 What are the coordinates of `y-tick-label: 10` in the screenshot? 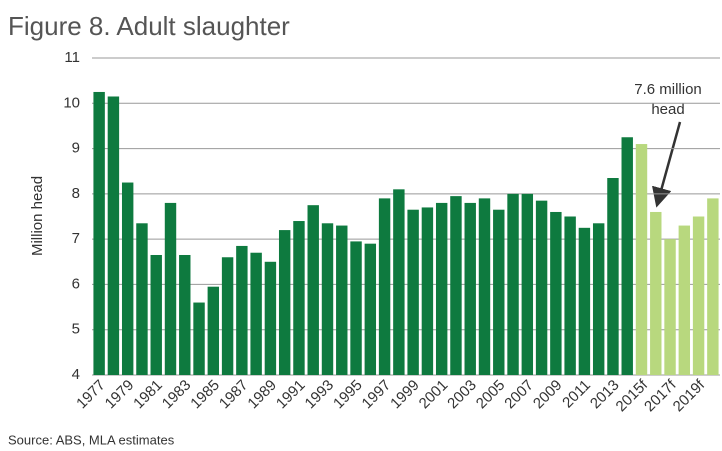 It's located at (71, 102).